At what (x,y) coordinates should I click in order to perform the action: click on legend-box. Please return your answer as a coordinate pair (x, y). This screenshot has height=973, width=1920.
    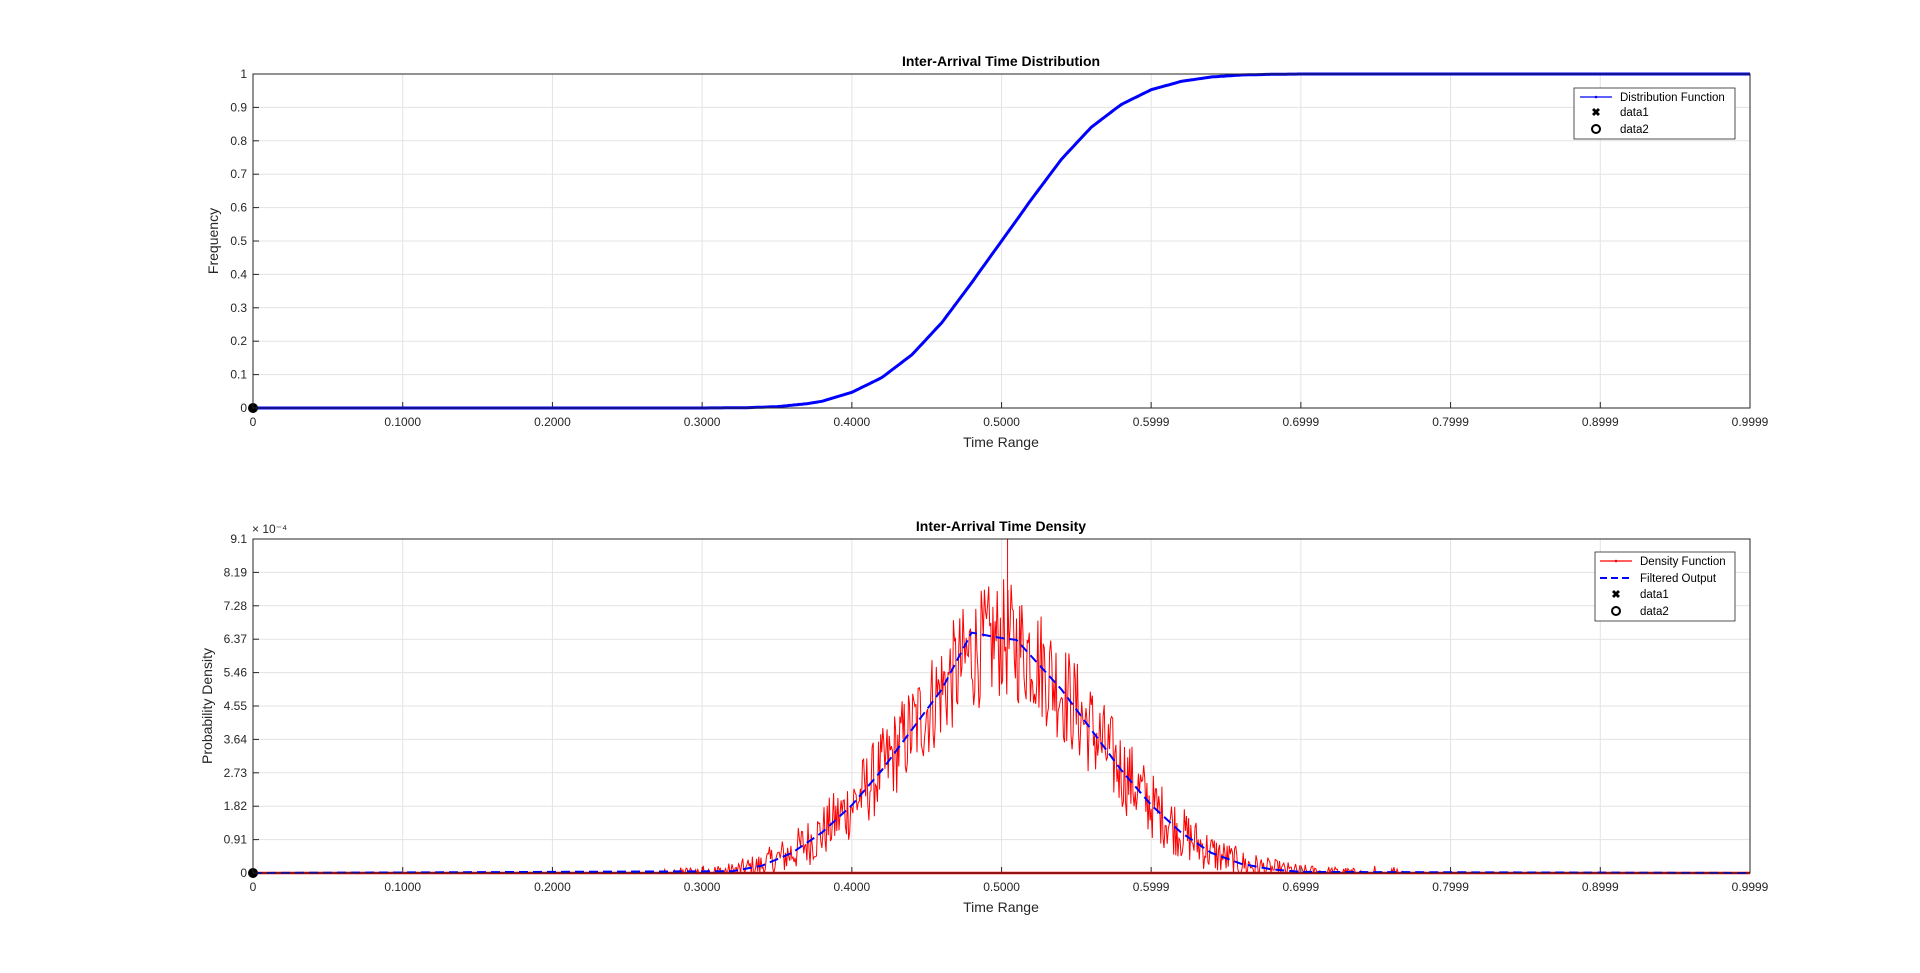
    Looking at the image, I should click on (1665, 586).